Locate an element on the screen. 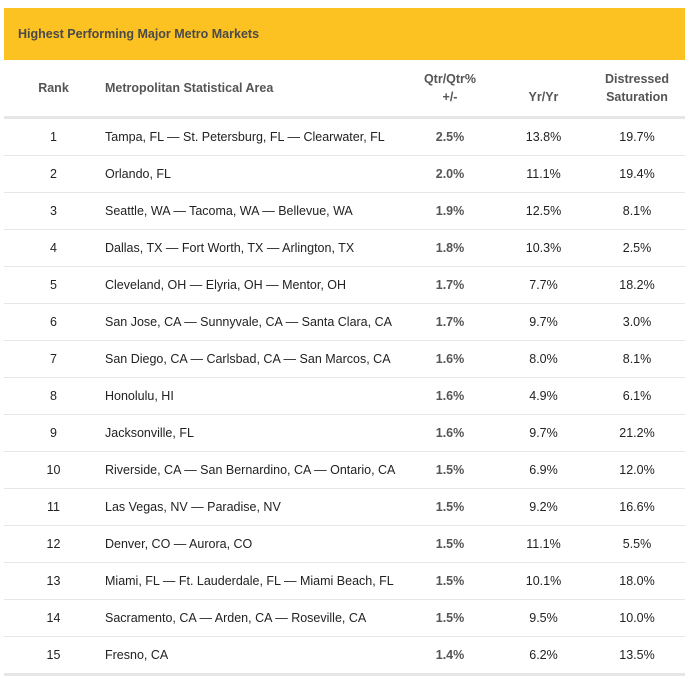  header-qtr-line1: Qtr/Qtr% is located at coordinates (450, 79).